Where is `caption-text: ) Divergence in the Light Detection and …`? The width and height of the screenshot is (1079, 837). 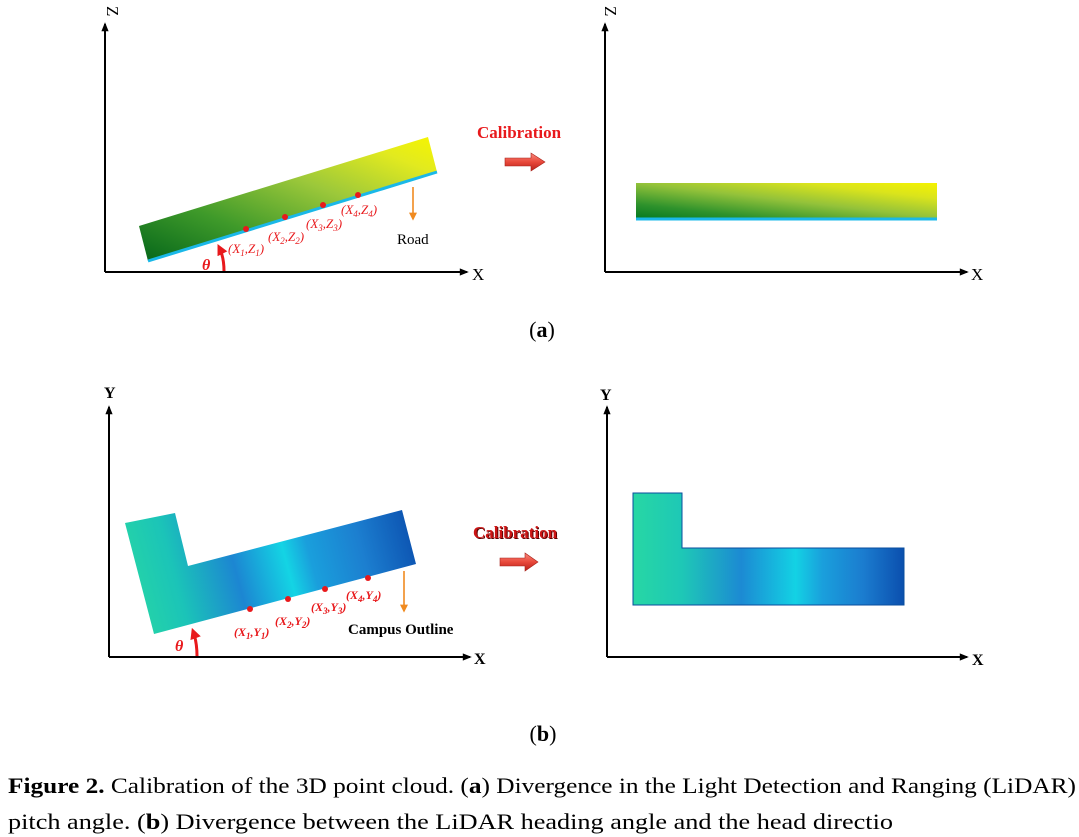 caption-text: ) Divergence in the Light Detection and … is located at coordinates (779, 785).